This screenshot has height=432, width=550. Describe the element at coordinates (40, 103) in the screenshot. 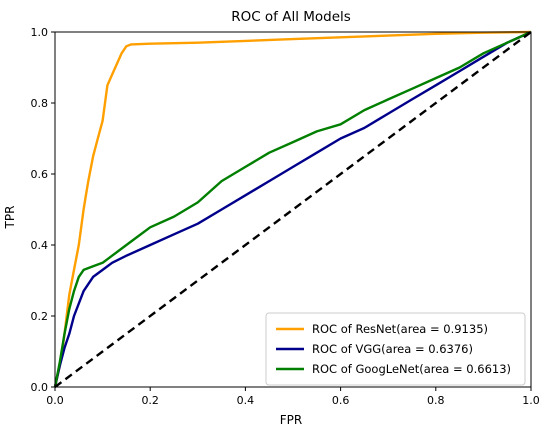

I see `y-tick-label: 0.8` at that location.